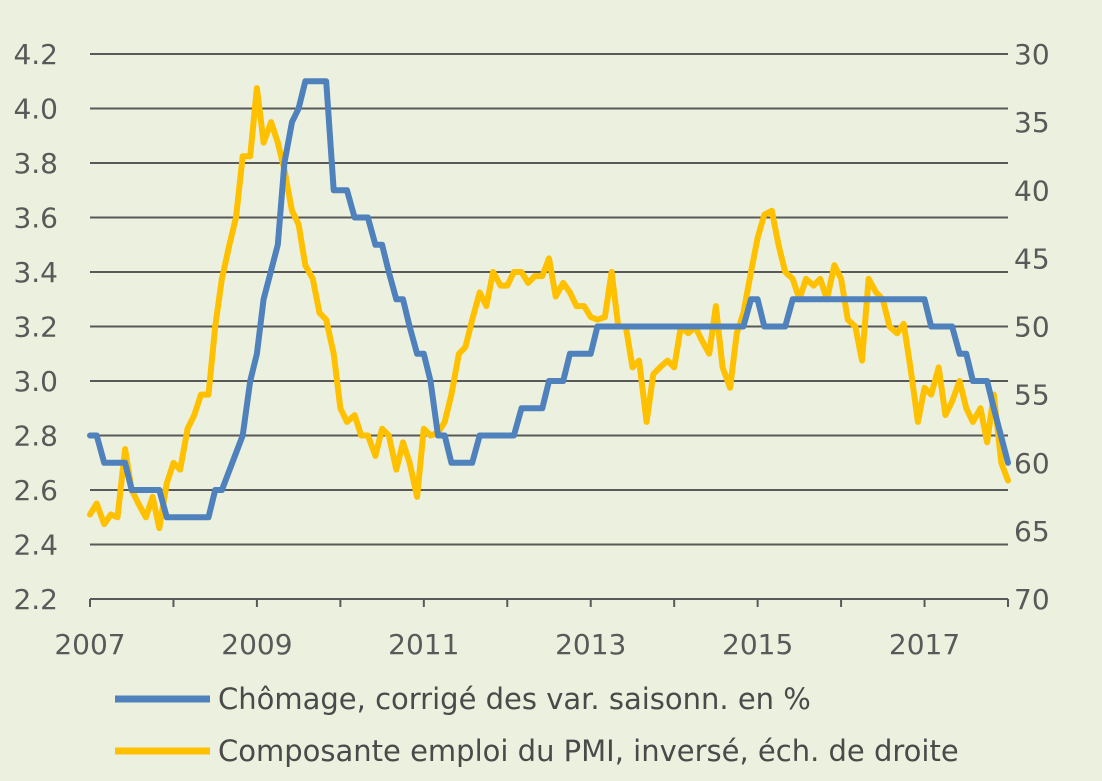 The width and height of the screenshot is (1102, 781). What do you see at coordinates (35, 272) in the screenshot?
I see `y-left-tick-label: 3.4` at bounding box center [35, 272].